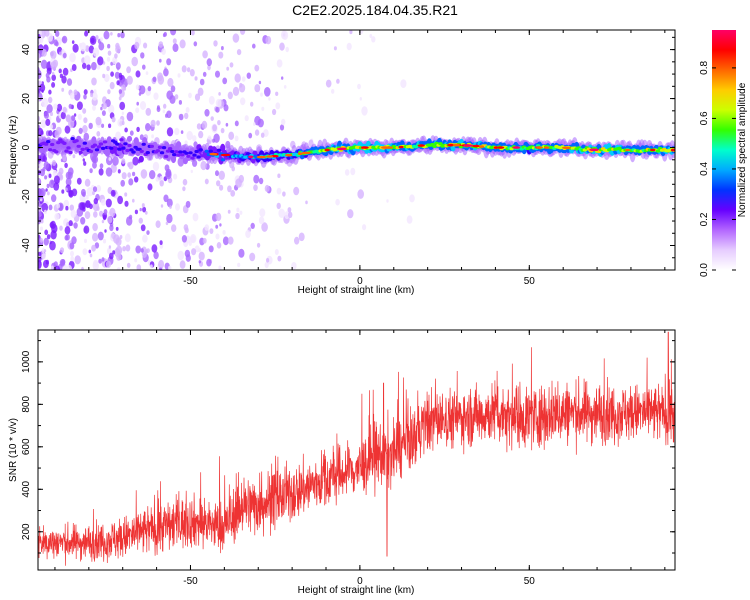 The height and width of the screenshot is (600, 750). Describe the element at coordinates (13, 450) in the screenshot. I see `snr-y-label: SNR (10 * v/v)` at that location.